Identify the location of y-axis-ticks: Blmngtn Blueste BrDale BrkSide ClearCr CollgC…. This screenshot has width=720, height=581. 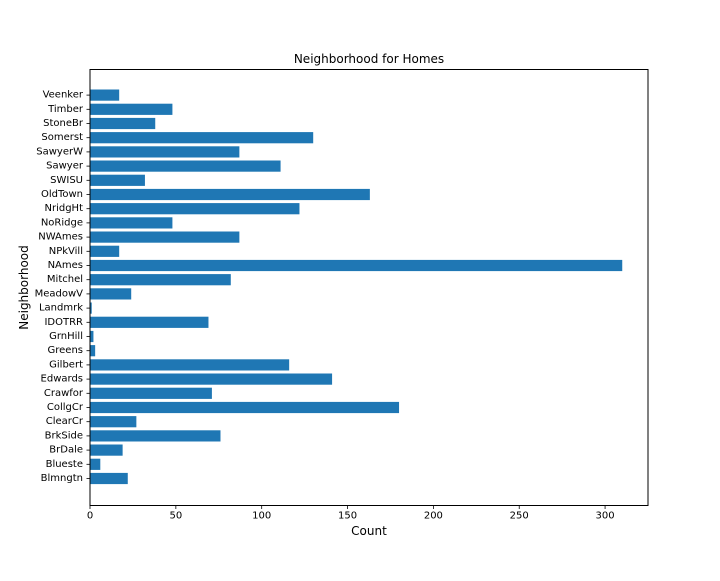
(62, 287).